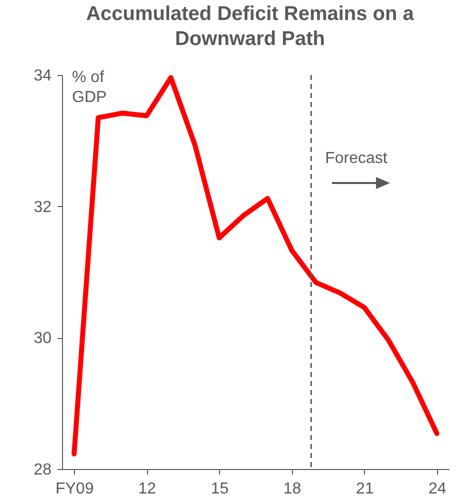  I want to click on y-tick-label: 34, so click(43, 76).